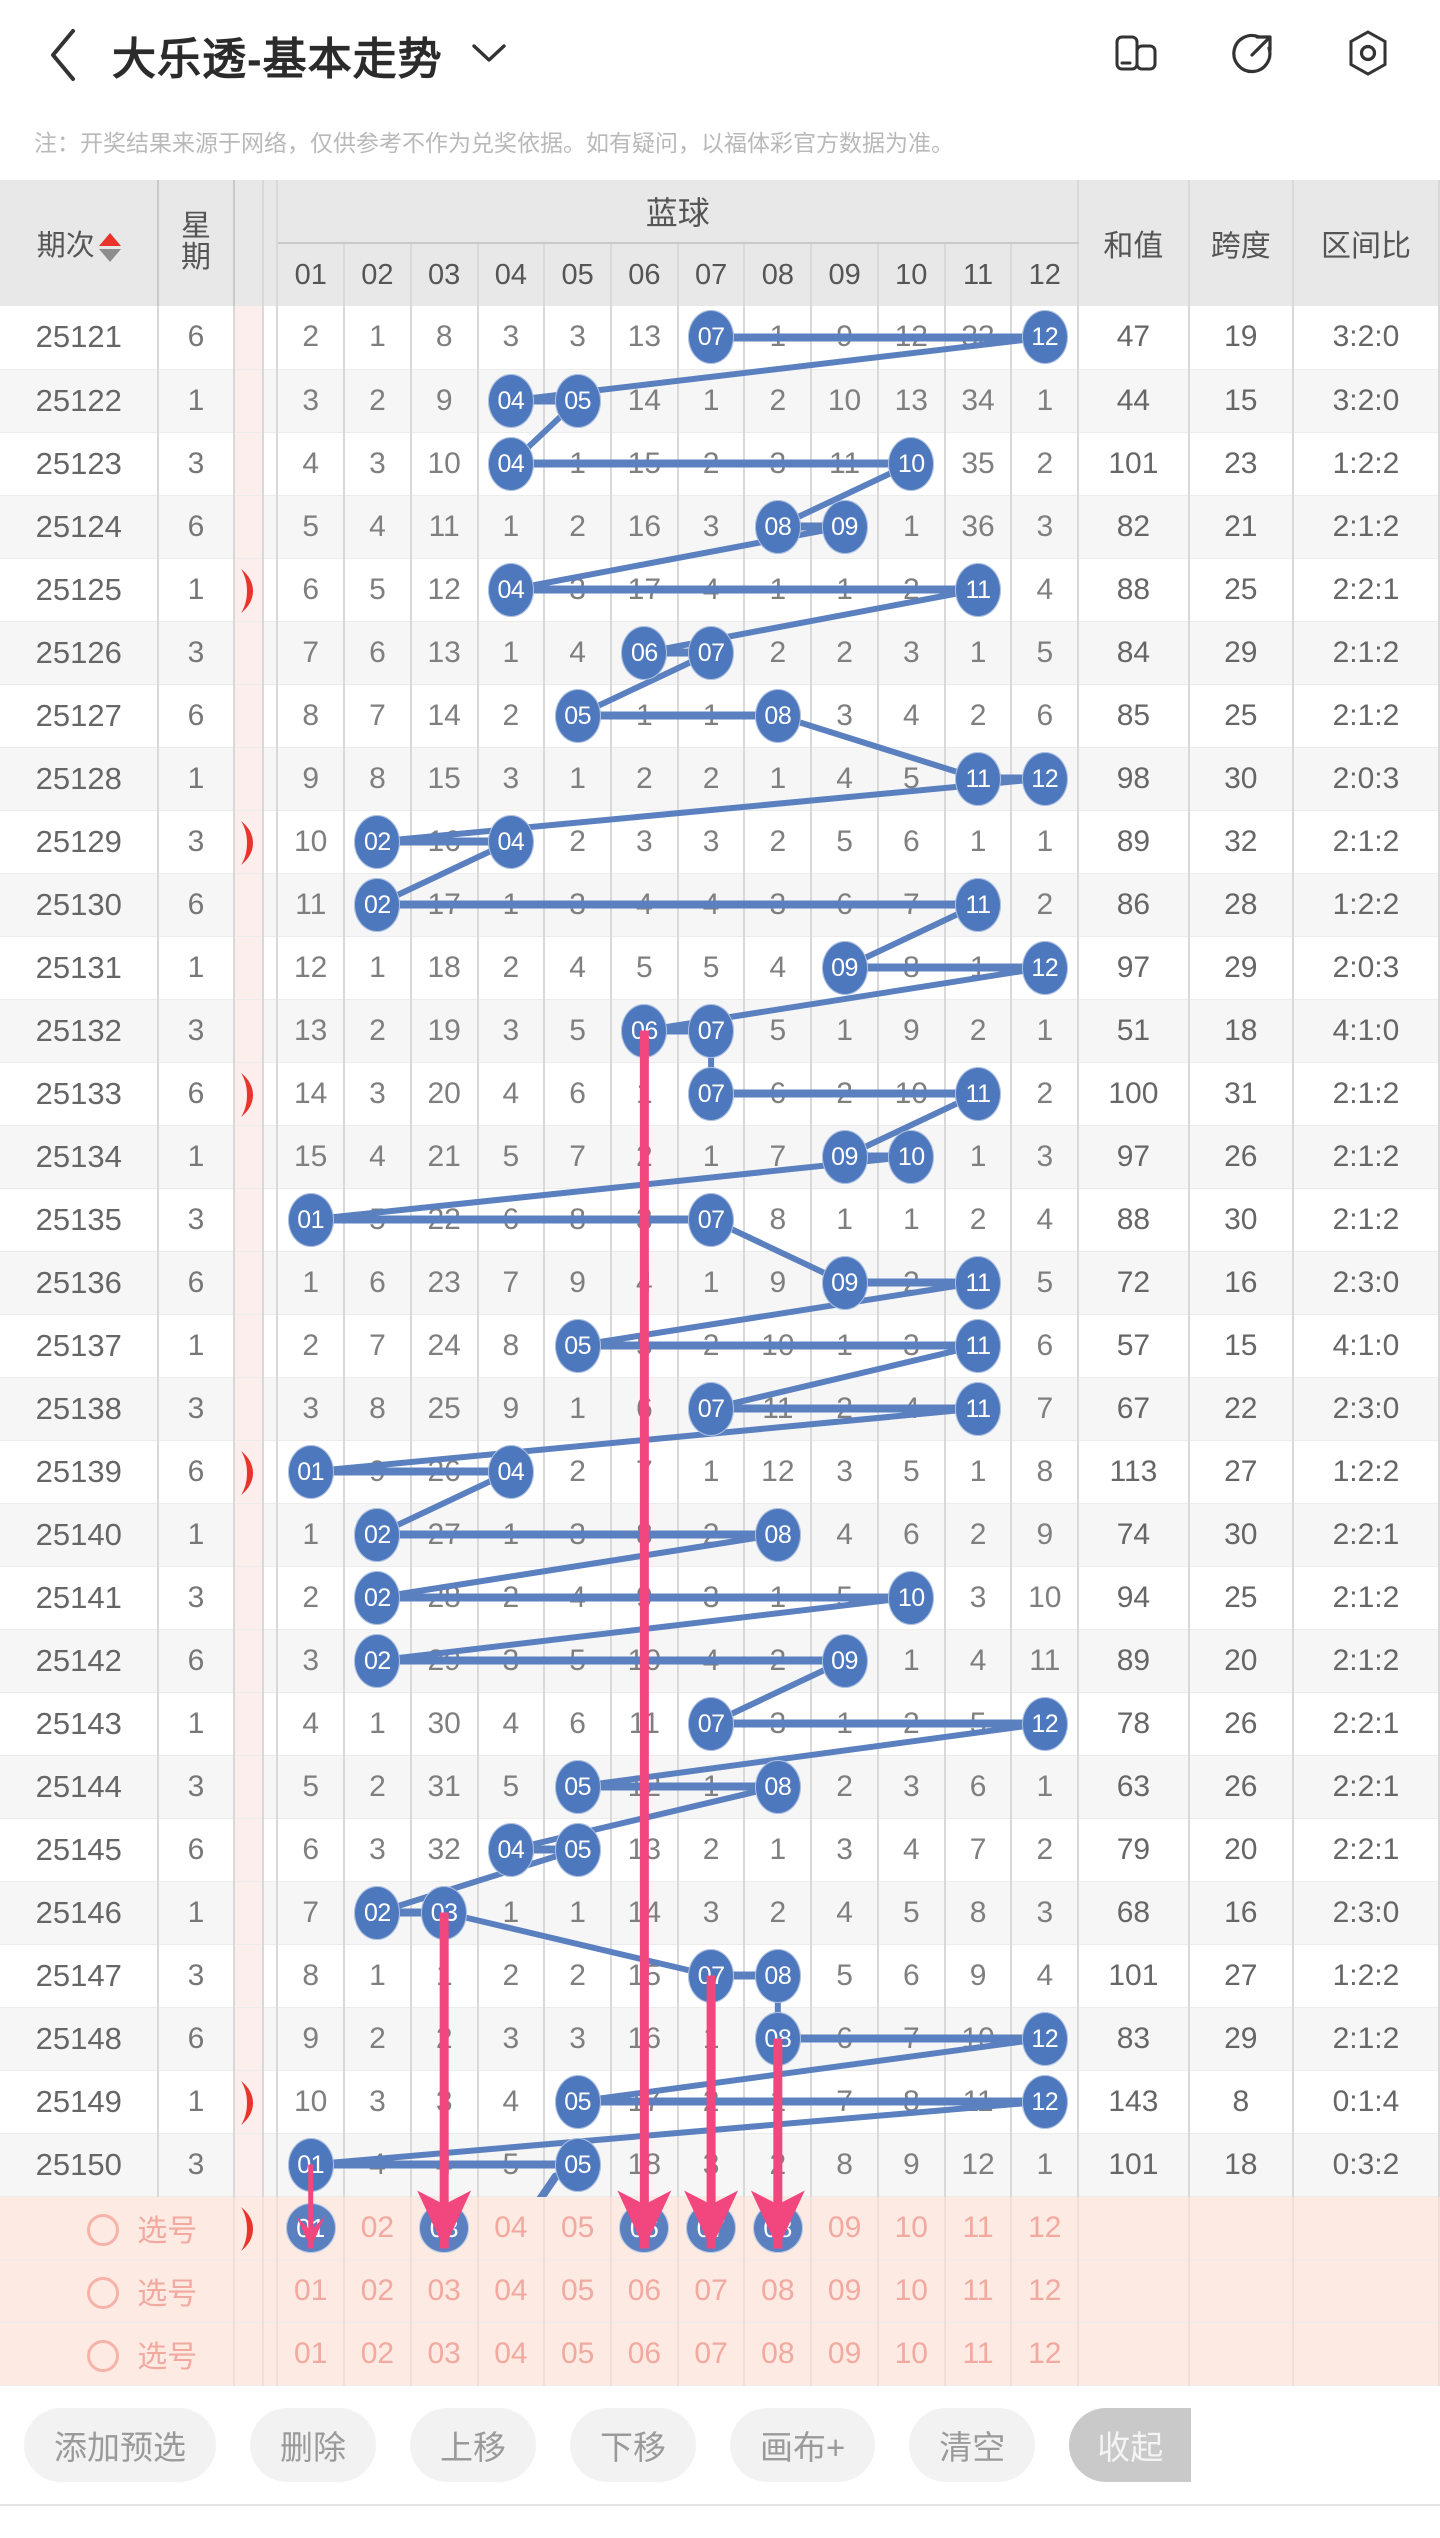 This screenshot has width=1440, height=2538. What do you see at coordinates (117, 2228) in the screenshot?
I see `selection-label-cell: 选号` at bounding box center [117, 2228].